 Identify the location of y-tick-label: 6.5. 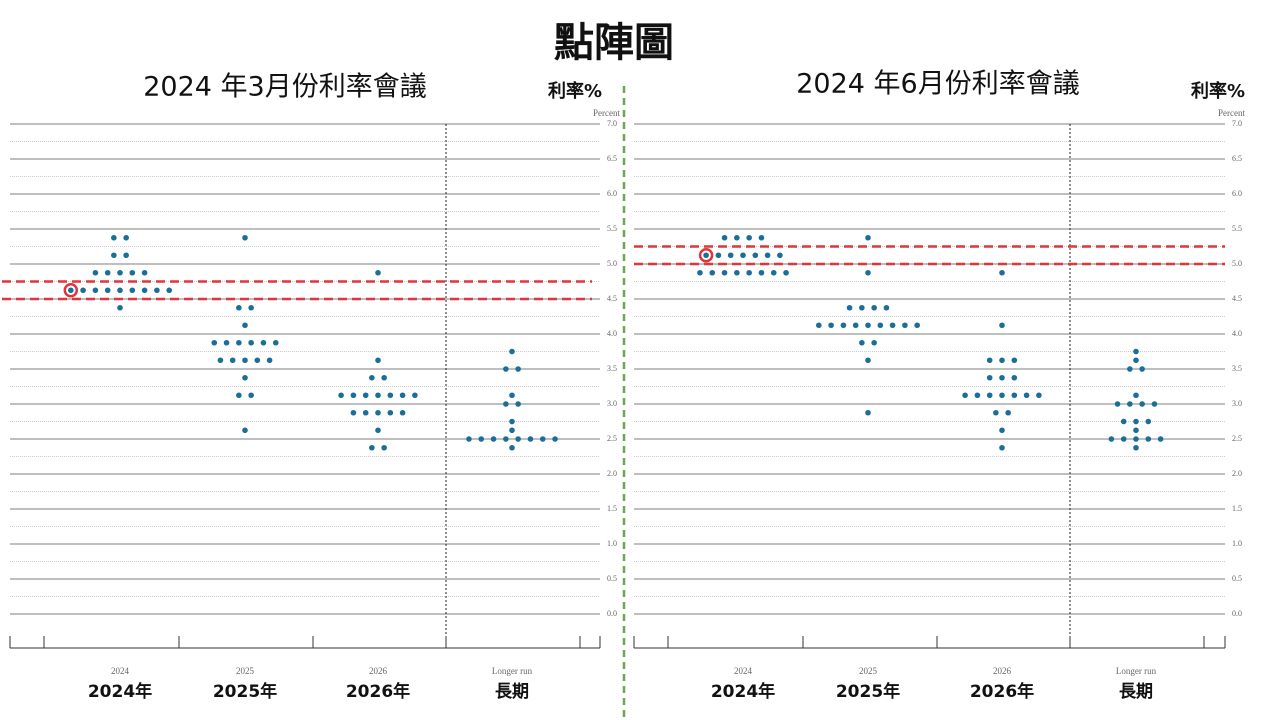
(1237, 158).